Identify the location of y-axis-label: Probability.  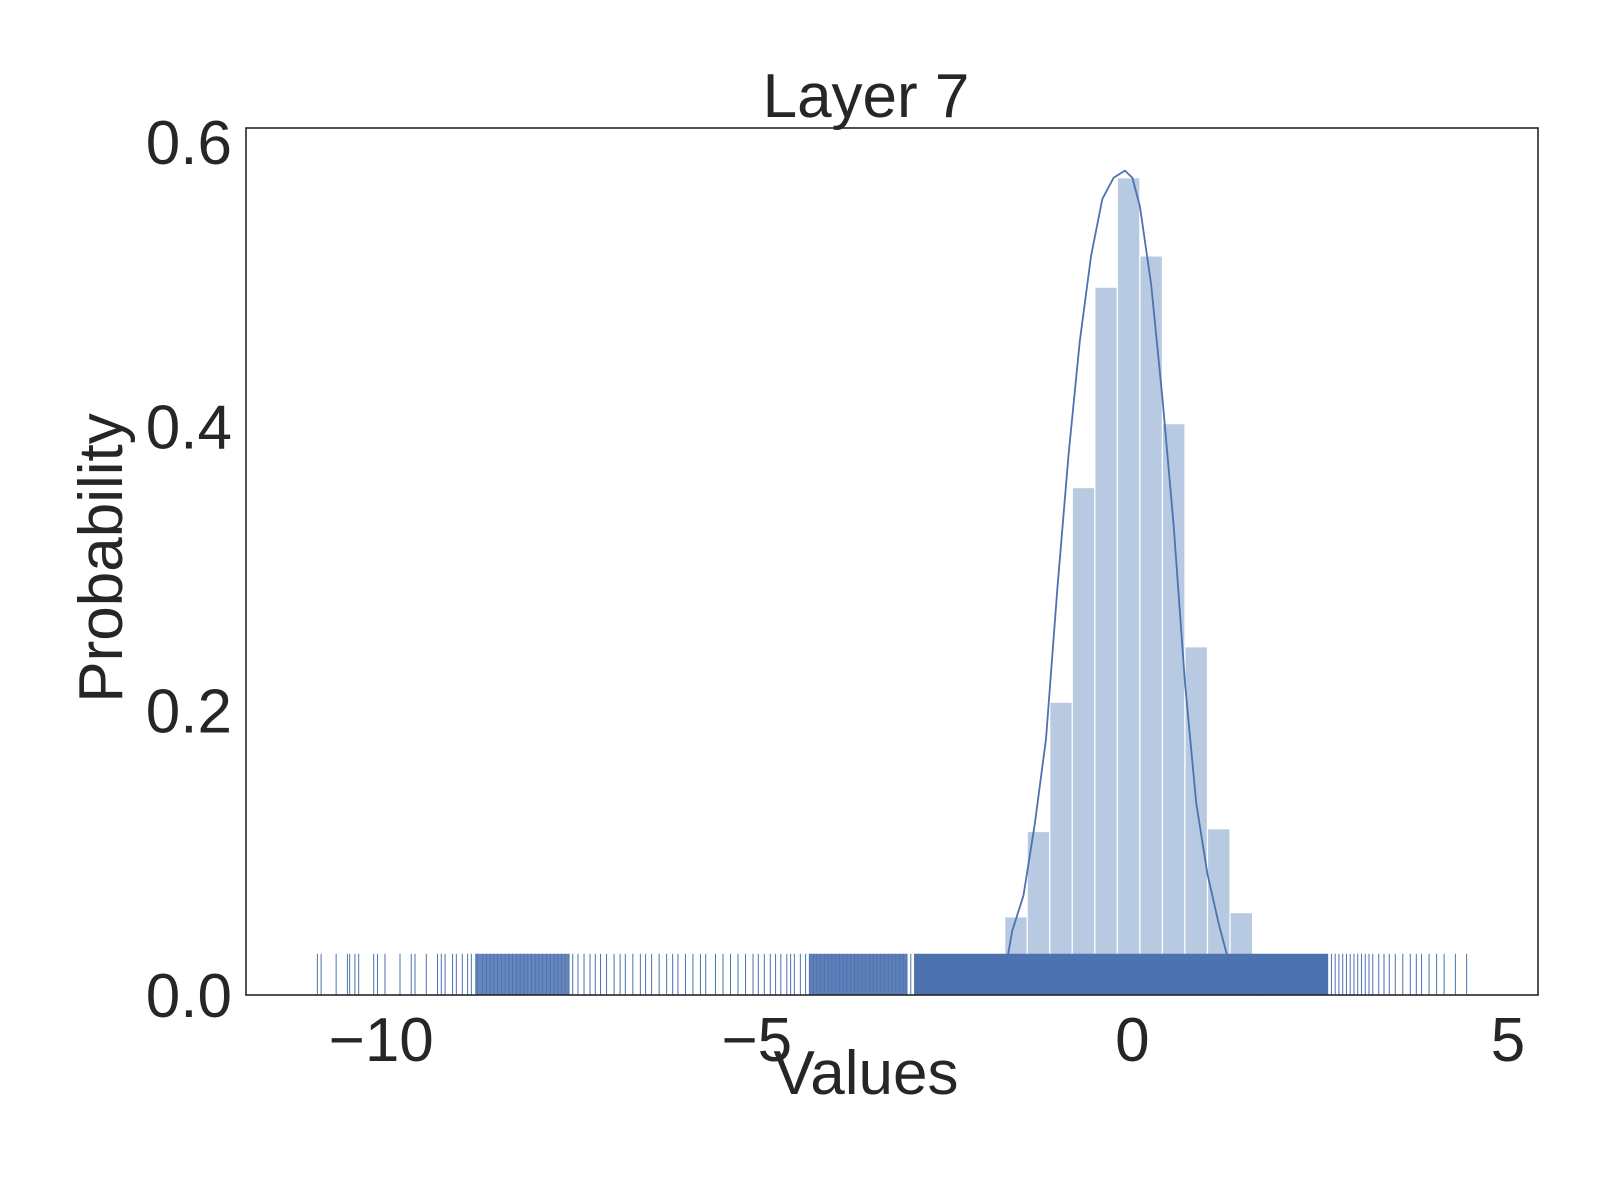
(101, 557).